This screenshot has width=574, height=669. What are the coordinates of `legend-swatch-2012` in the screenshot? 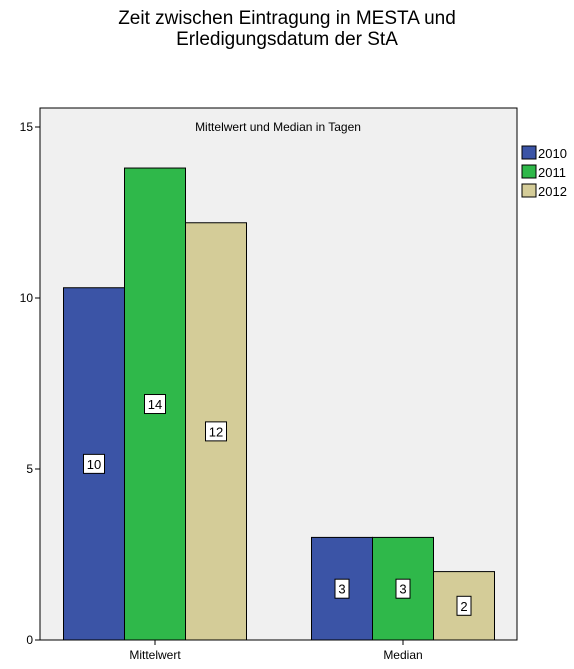 It's located at (529, 190).